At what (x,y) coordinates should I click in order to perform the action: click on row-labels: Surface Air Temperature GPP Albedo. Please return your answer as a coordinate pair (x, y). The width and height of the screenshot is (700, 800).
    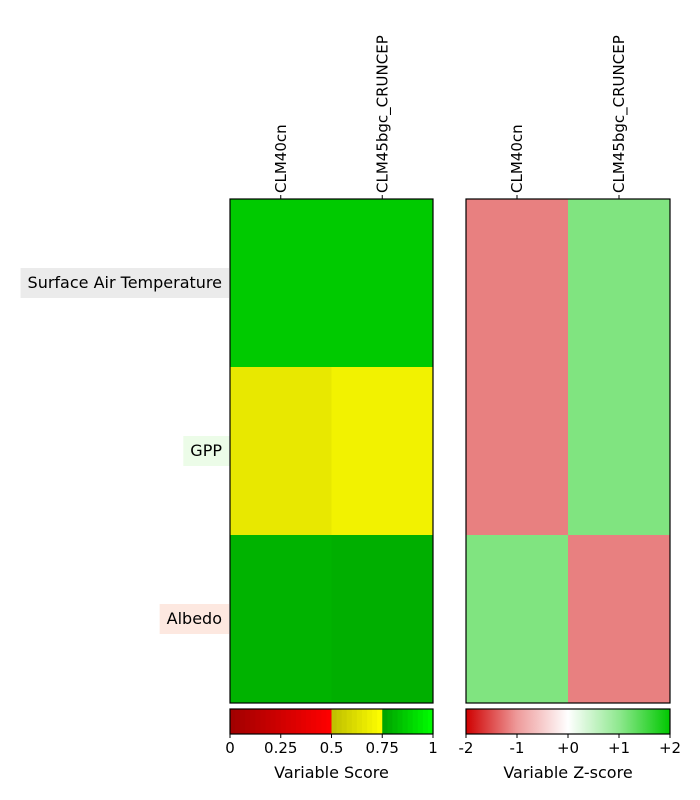
    Looking at the image, I should click on (125, 451).